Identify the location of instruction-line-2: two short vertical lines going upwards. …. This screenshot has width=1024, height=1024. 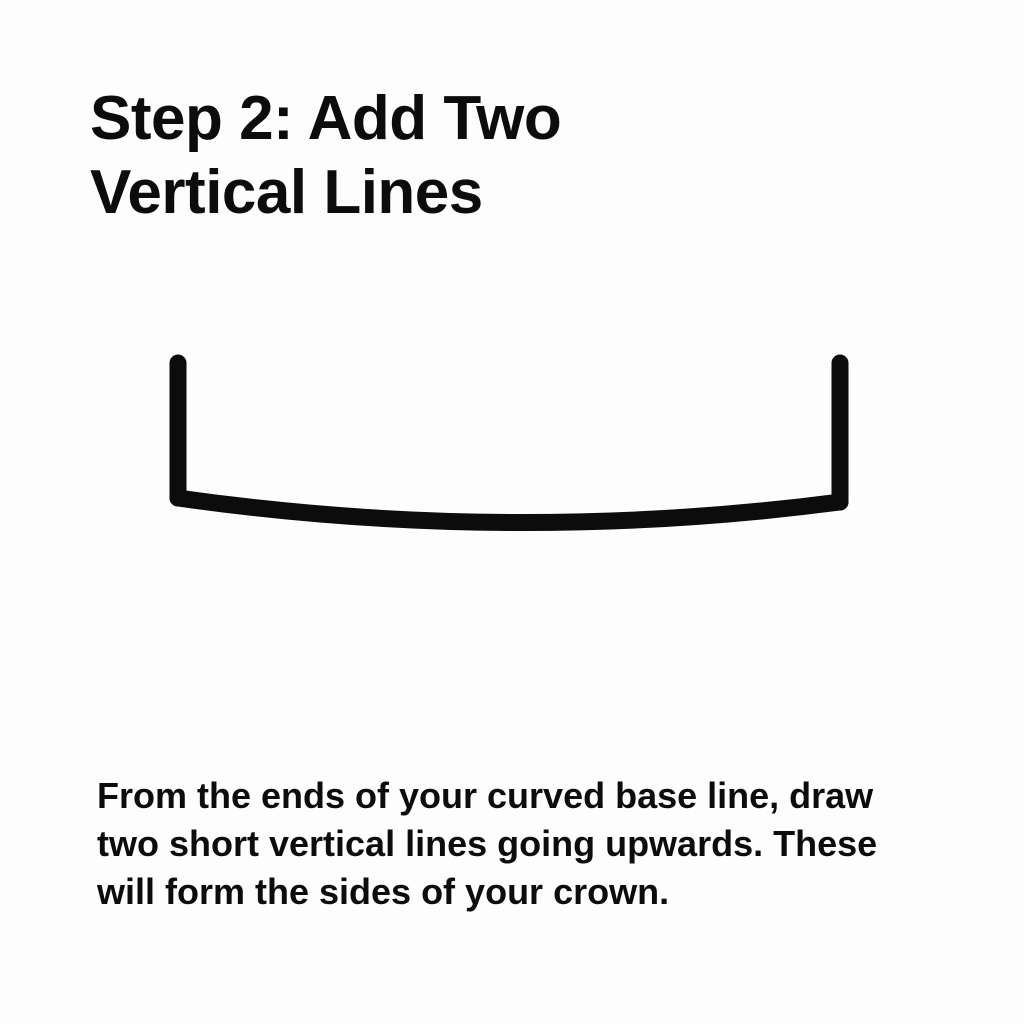
(487, 843).